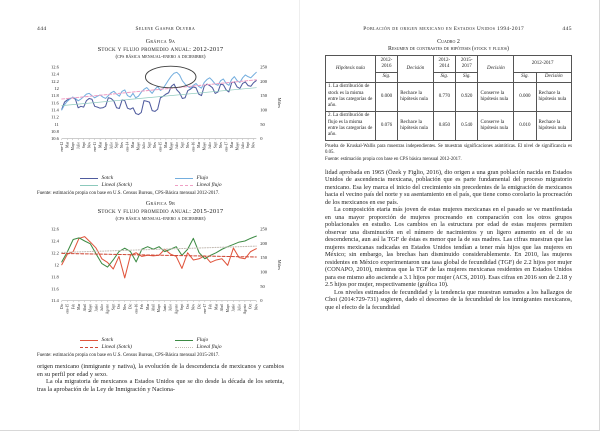 The height and width of the screenshot is (431, 600). What do you see at coordinates (264, 95) in the screenshot?
I see `svg-text: 150` at bounding box center [264, 95].